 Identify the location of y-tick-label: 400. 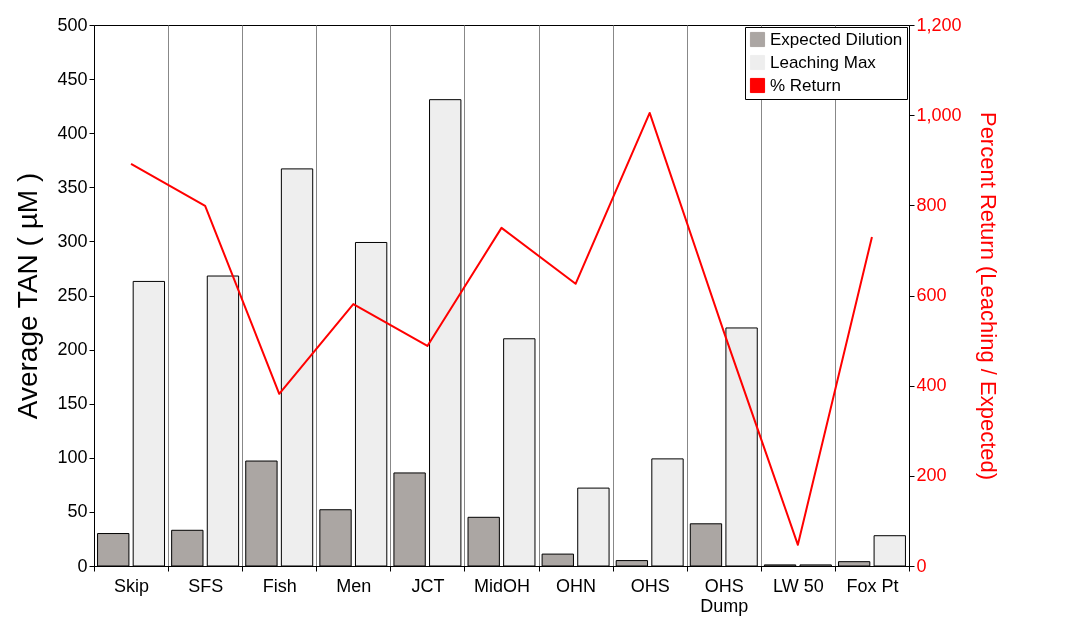
(72, 132).